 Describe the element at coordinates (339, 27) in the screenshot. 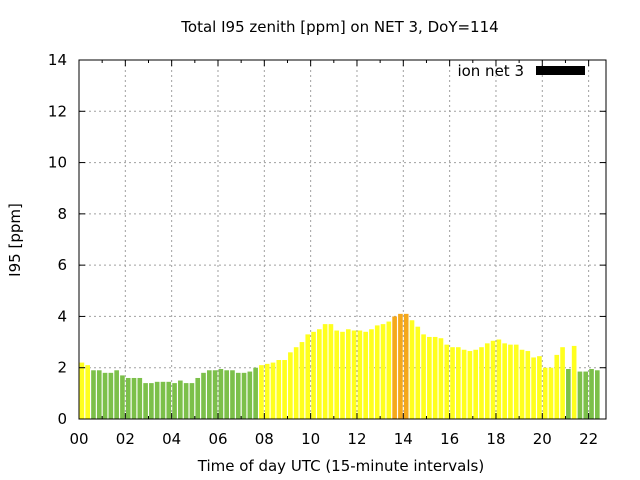

I see `chart-title: Total I95 zenith [ppm] on NET 3, DoY=114` at that location.